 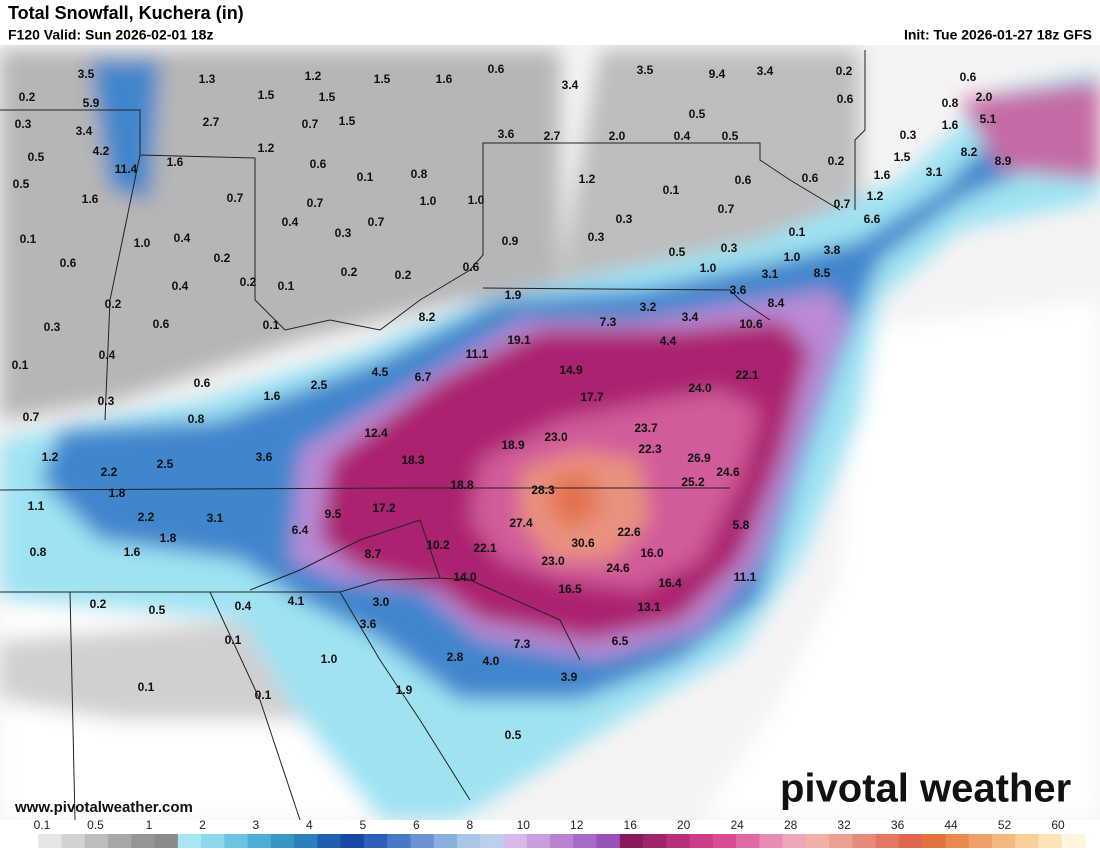 I want to click on snowfall-label: 17.7, so click(x=592, y=397).